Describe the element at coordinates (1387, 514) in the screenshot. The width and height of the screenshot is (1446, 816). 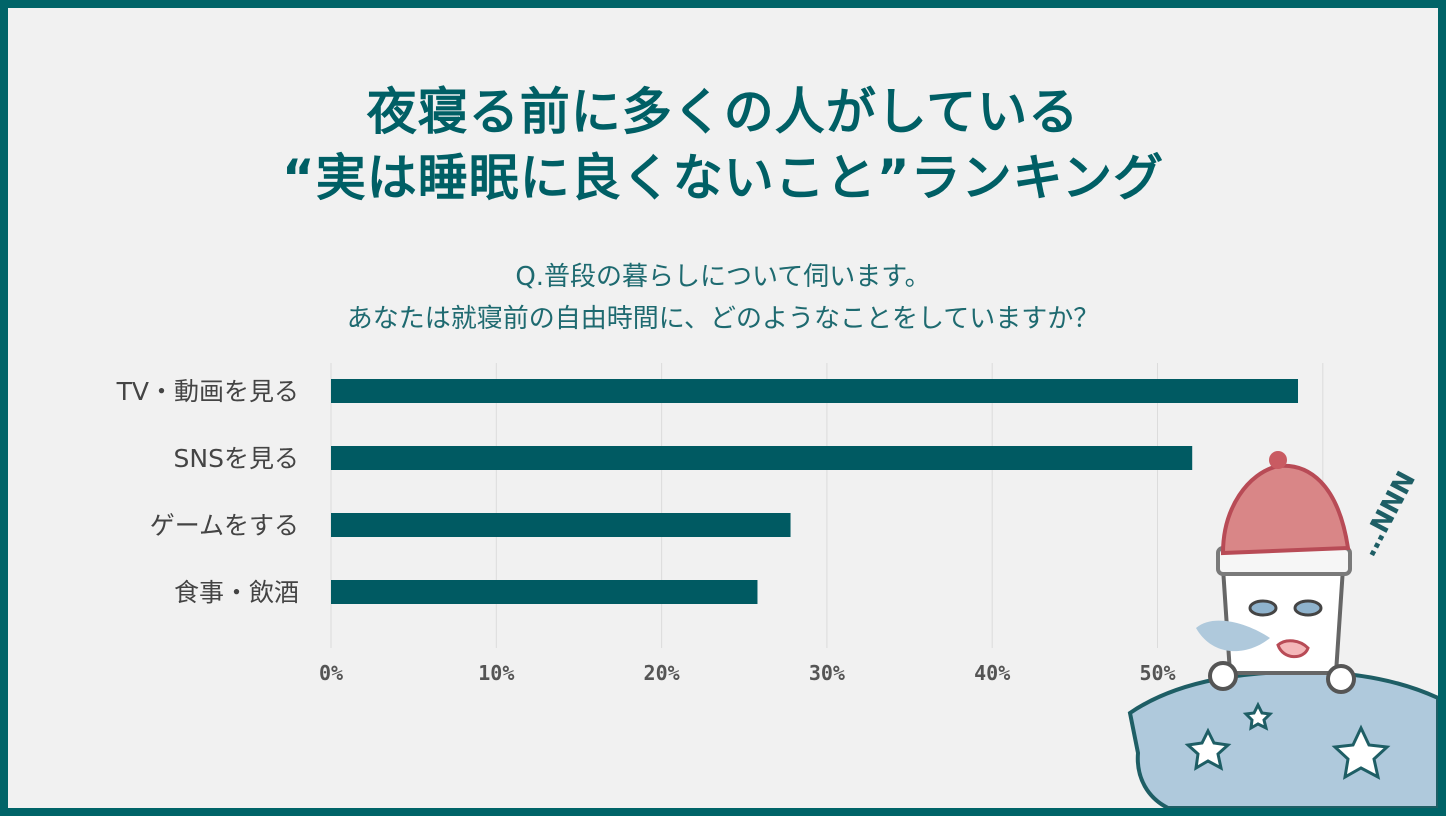
I see `snore-text: …NNN` at that location.